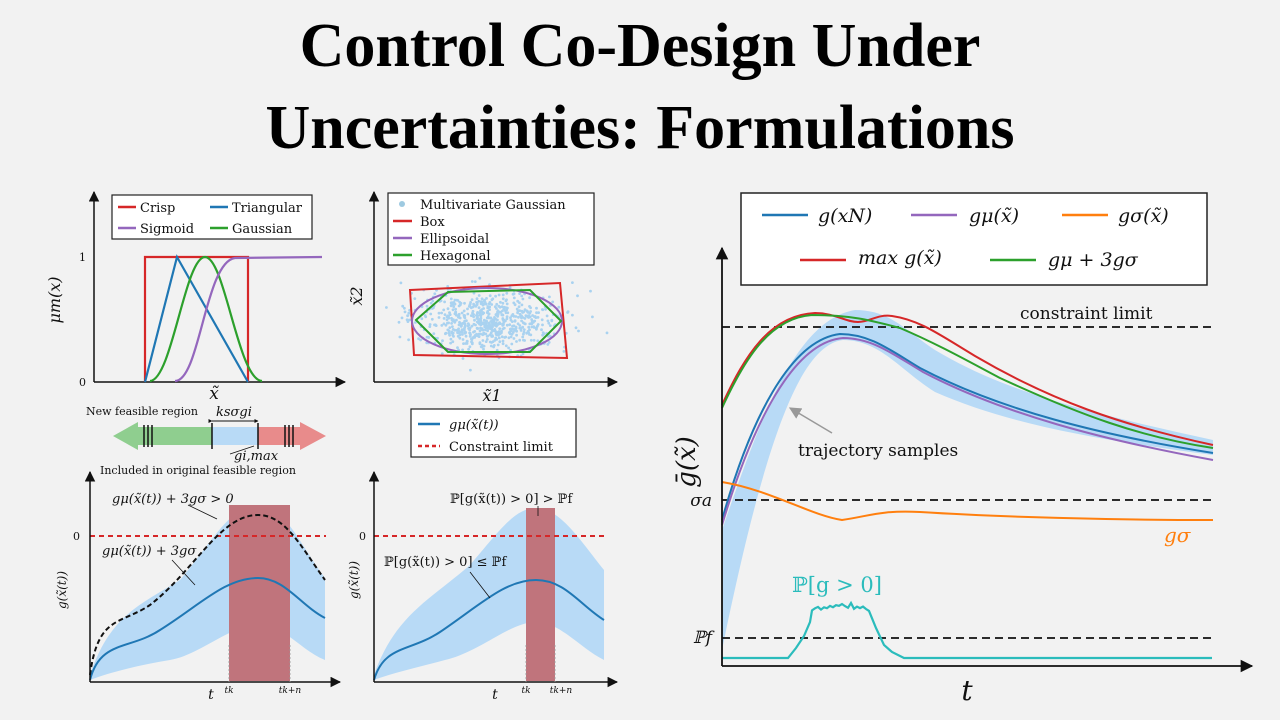 The height and width of the screenshot is (720, 1280). What do you see at coordinates (967, 381) in the screenshot?
I see `mu-3sigma-curve` at bounding box center [967, 381].